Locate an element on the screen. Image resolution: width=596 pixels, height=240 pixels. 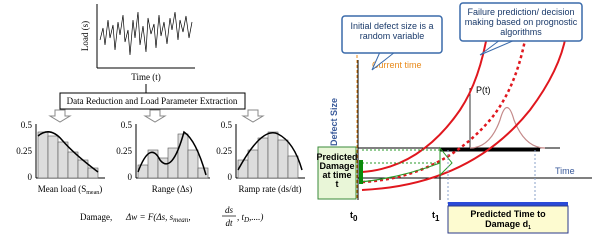
x-label: Time is located at coordinates (565, 171).